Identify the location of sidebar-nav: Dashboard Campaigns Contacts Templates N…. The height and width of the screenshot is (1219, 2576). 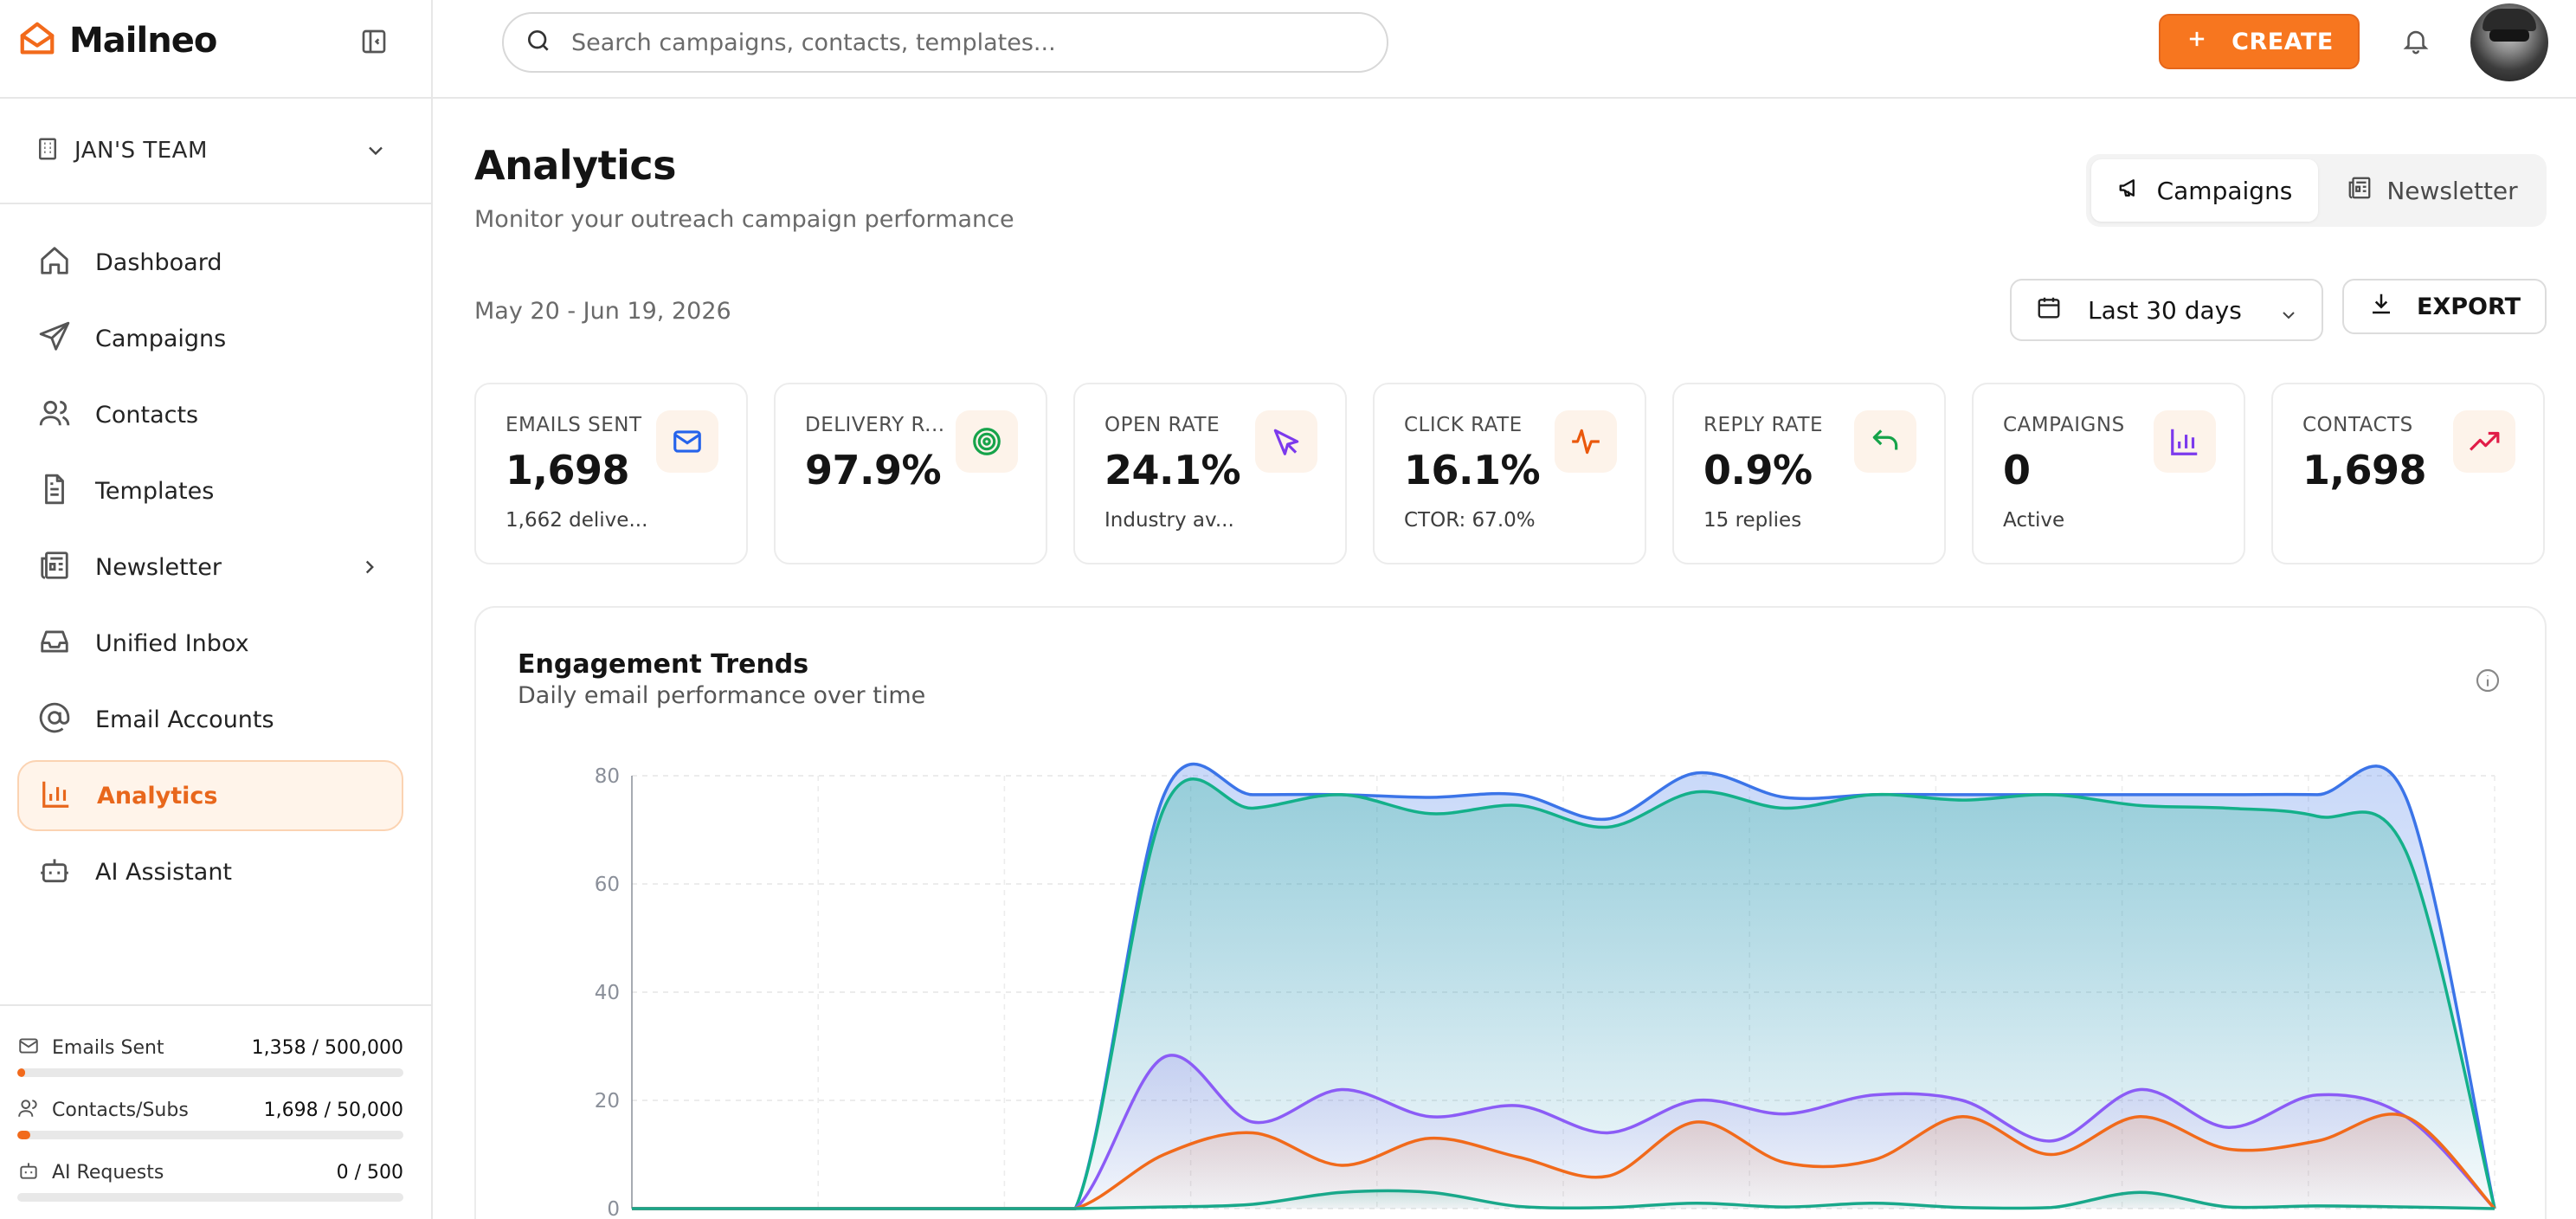
(210, 570).